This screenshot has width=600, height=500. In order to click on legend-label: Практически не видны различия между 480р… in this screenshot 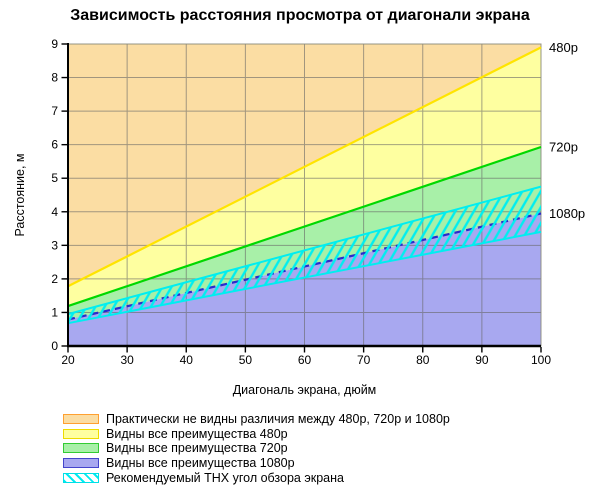, I will do `click(278, 419)`.